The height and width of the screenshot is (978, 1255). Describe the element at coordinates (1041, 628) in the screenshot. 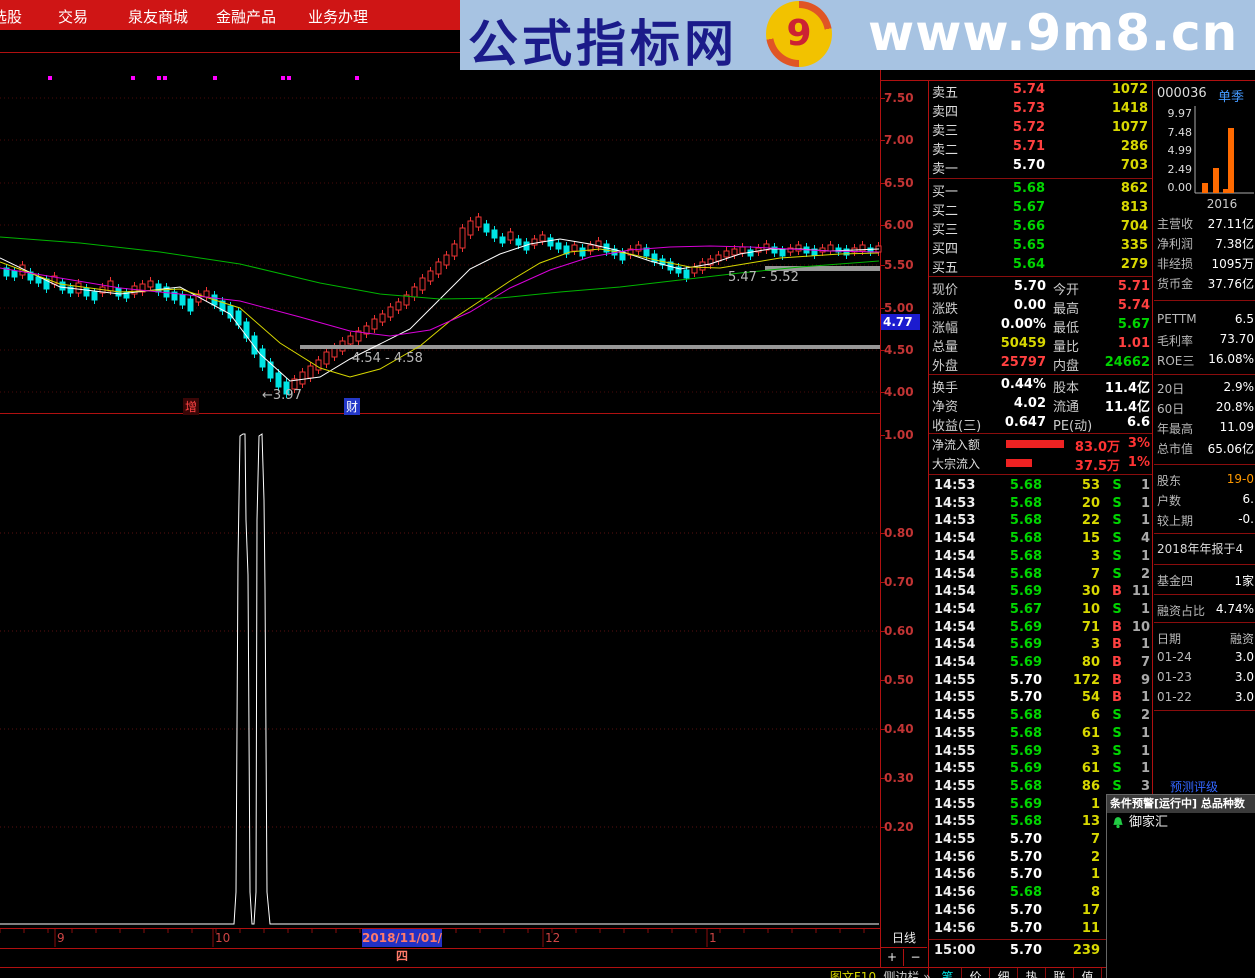

I see `tick-row-8: 14:54 5.69 71 B 10` at that location.